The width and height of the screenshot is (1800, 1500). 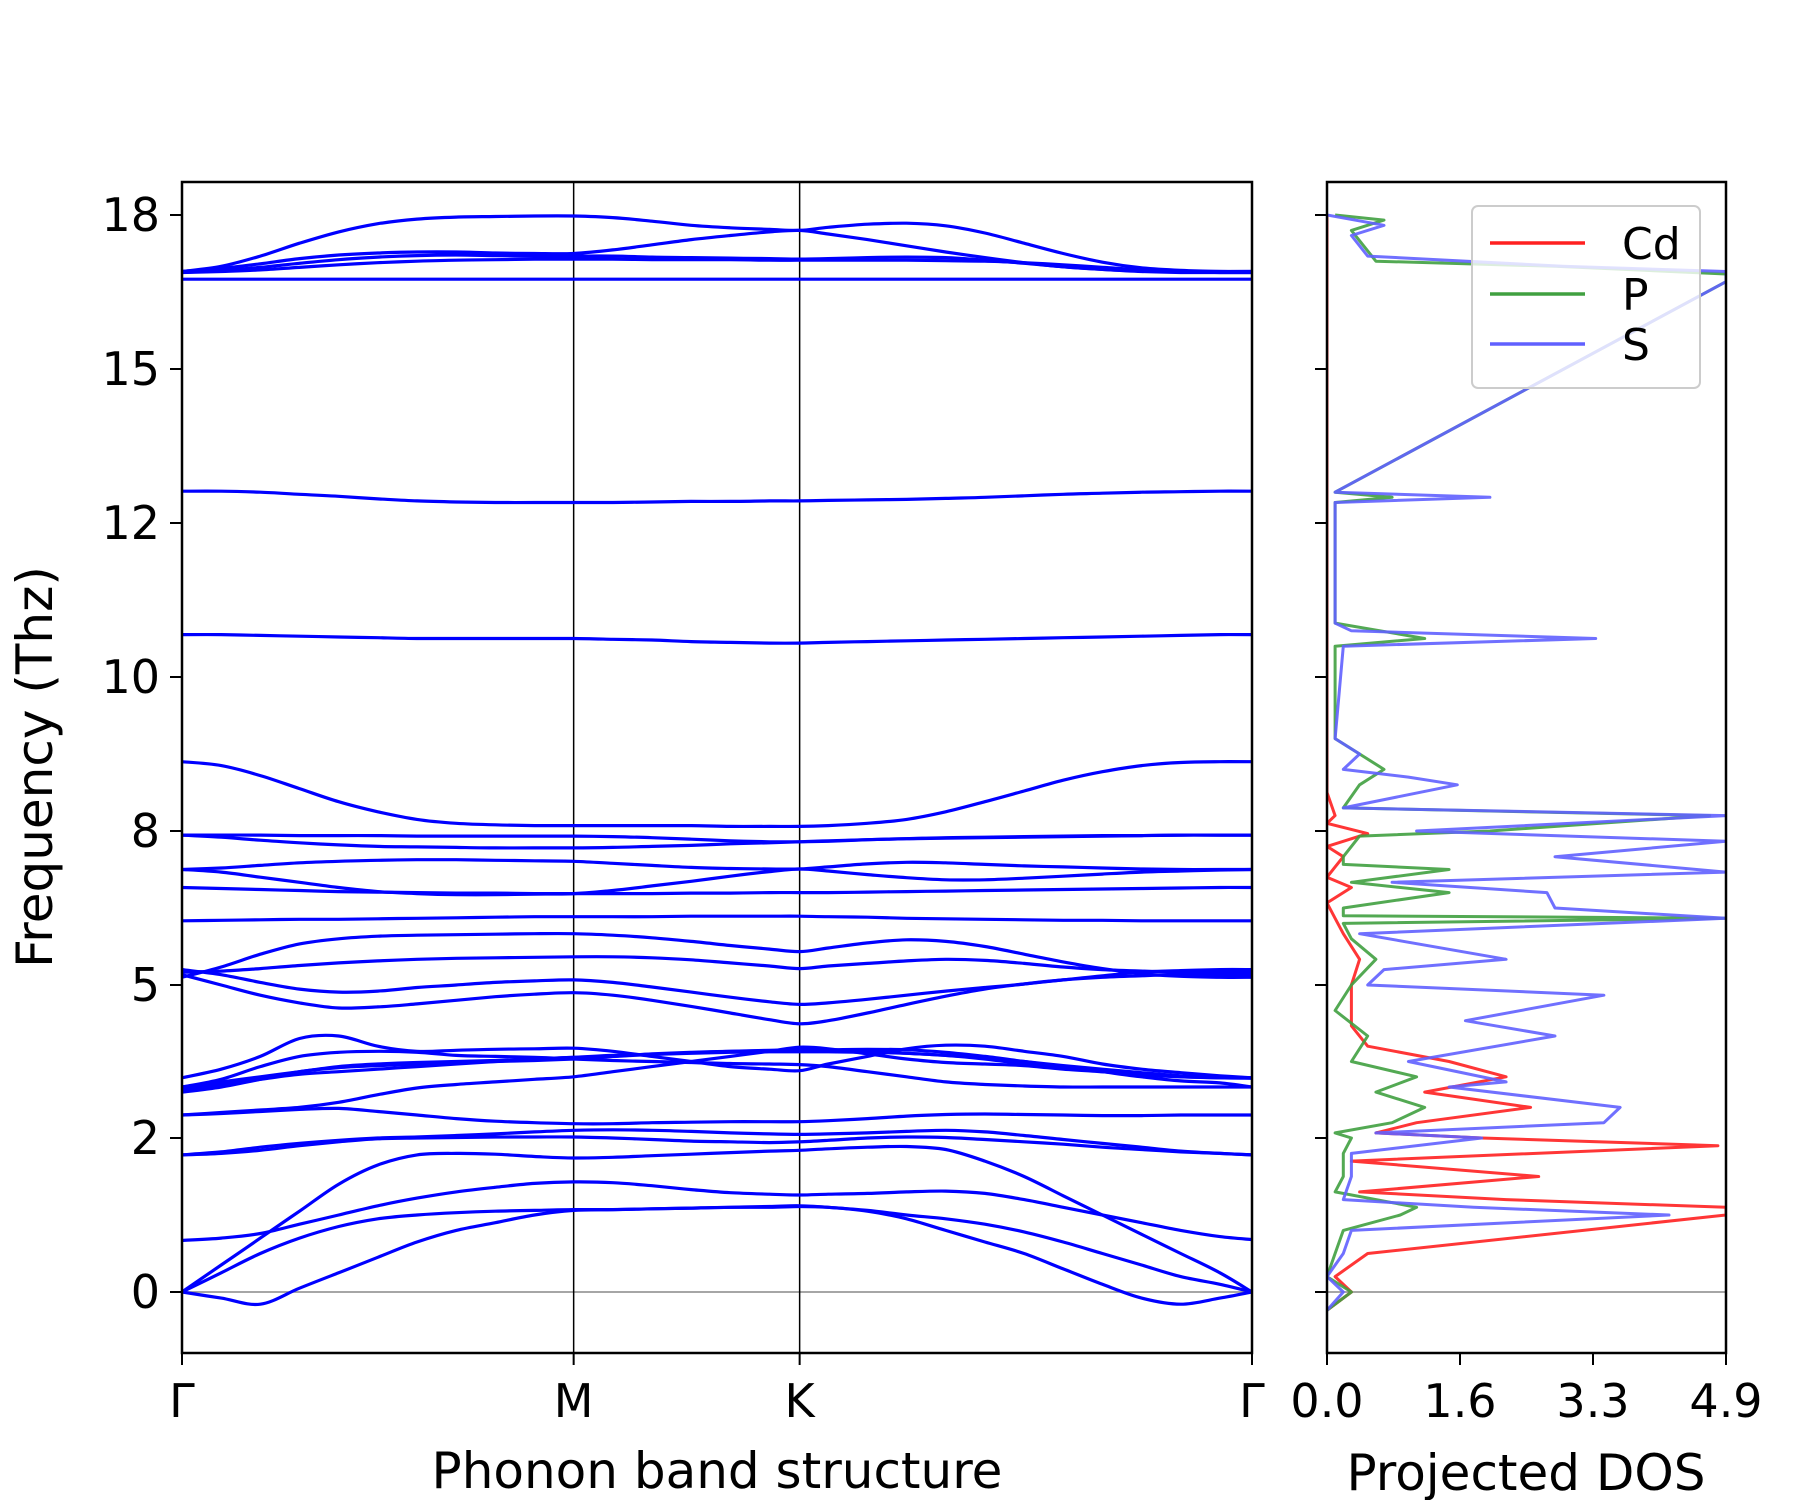 What do you see at coordinates (1592, 1401) in the screenshot?
I see `dos-x-tick-label: 3.3` at bounding box center [1592, 1401].